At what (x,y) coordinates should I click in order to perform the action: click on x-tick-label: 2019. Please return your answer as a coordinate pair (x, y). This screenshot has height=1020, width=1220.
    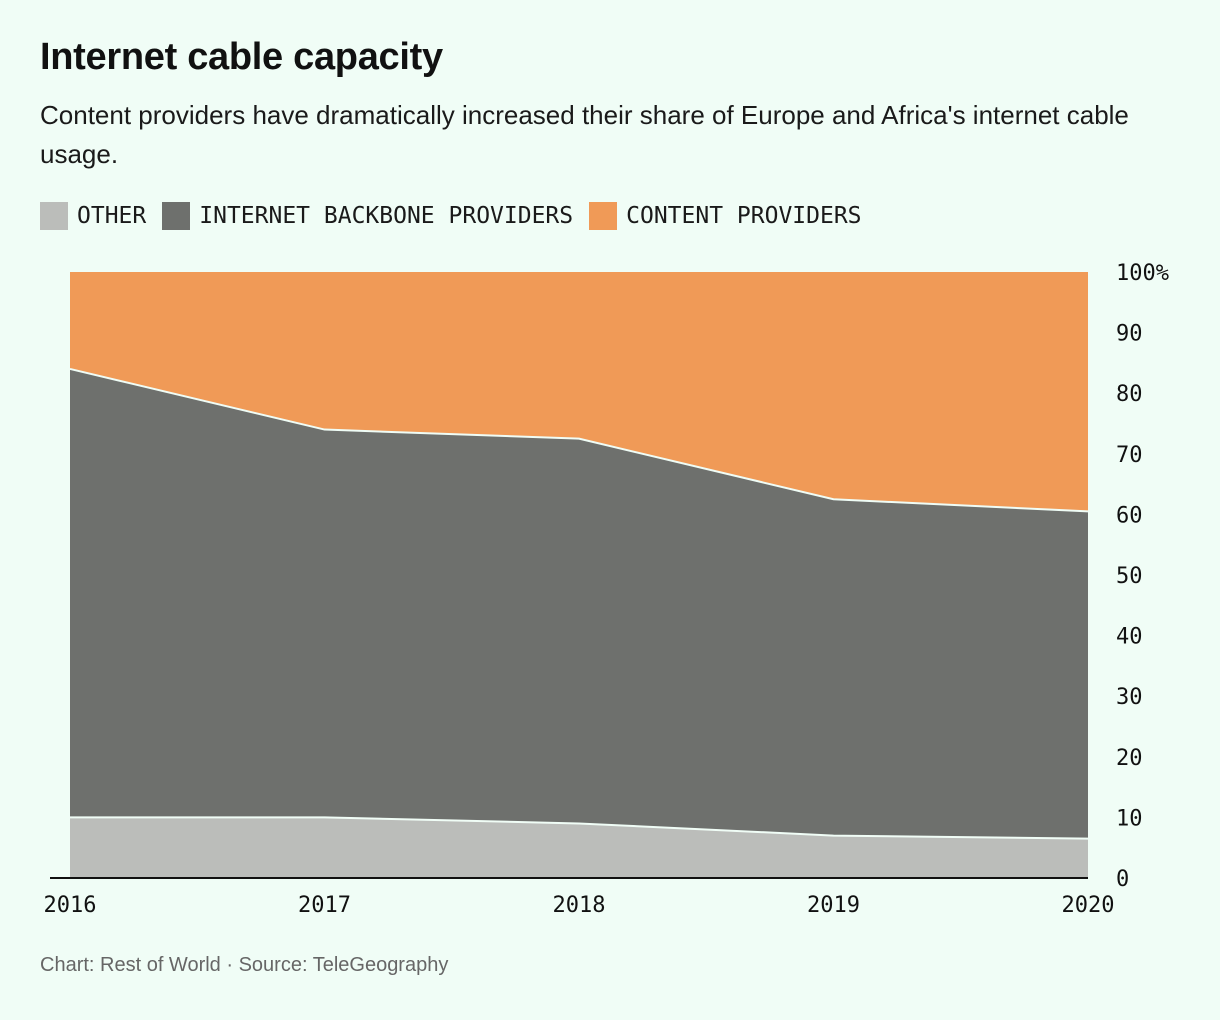
    Looking at the image, I should click on (833, 905).